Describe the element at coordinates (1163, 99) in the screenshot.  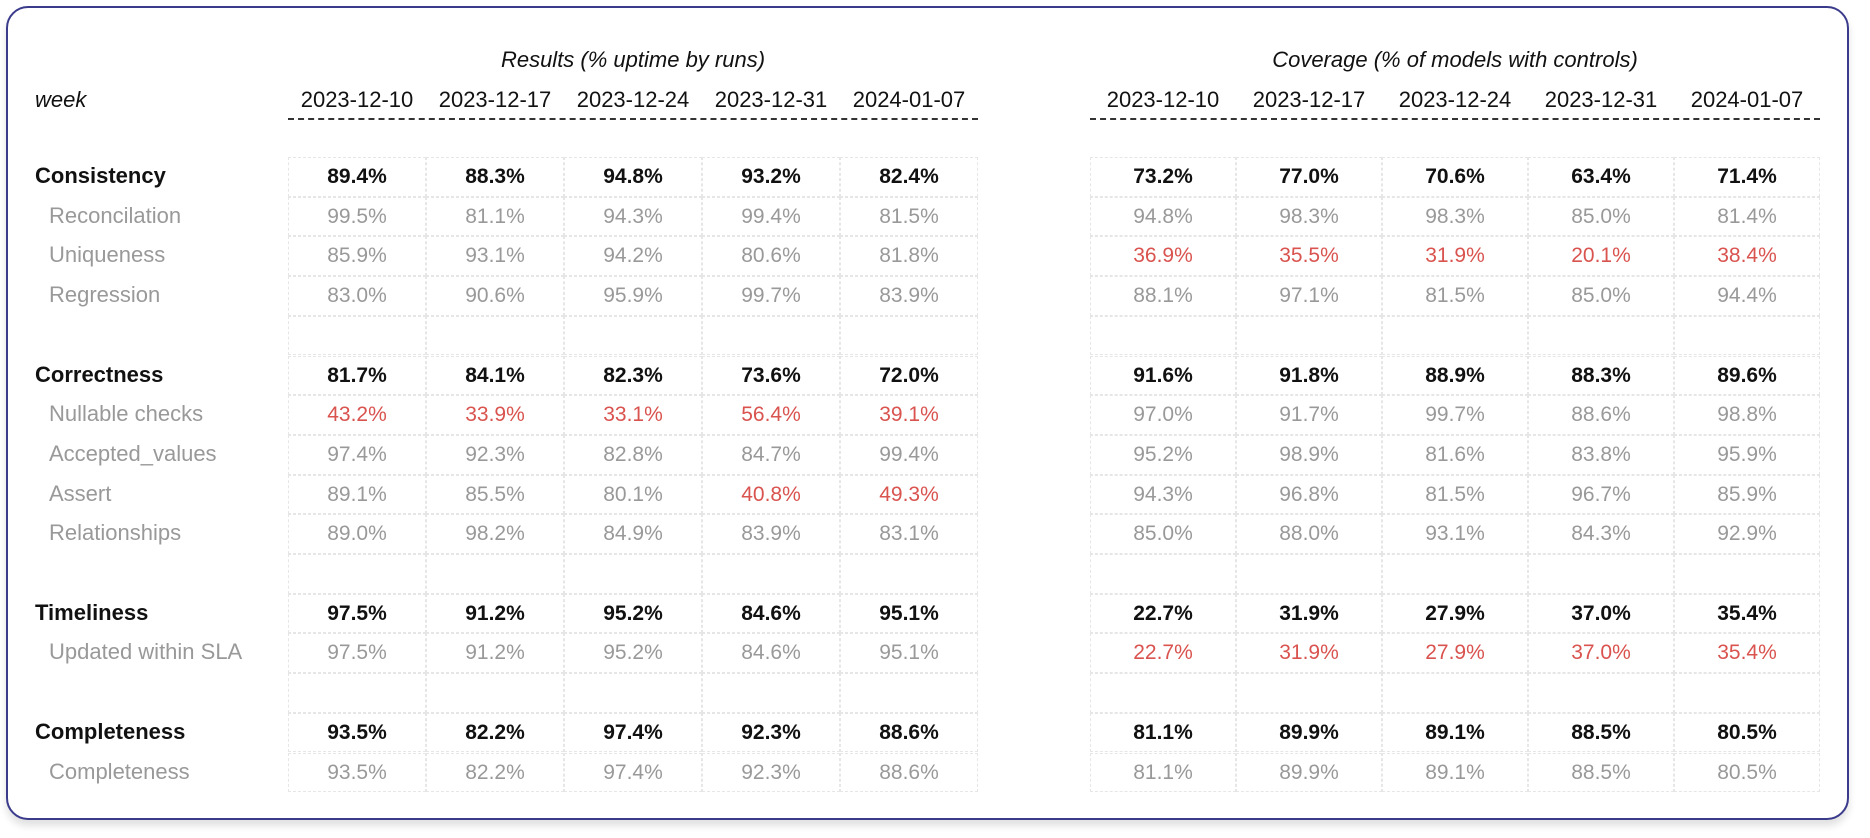
I see `week-header: 2023-12-10` at that location.